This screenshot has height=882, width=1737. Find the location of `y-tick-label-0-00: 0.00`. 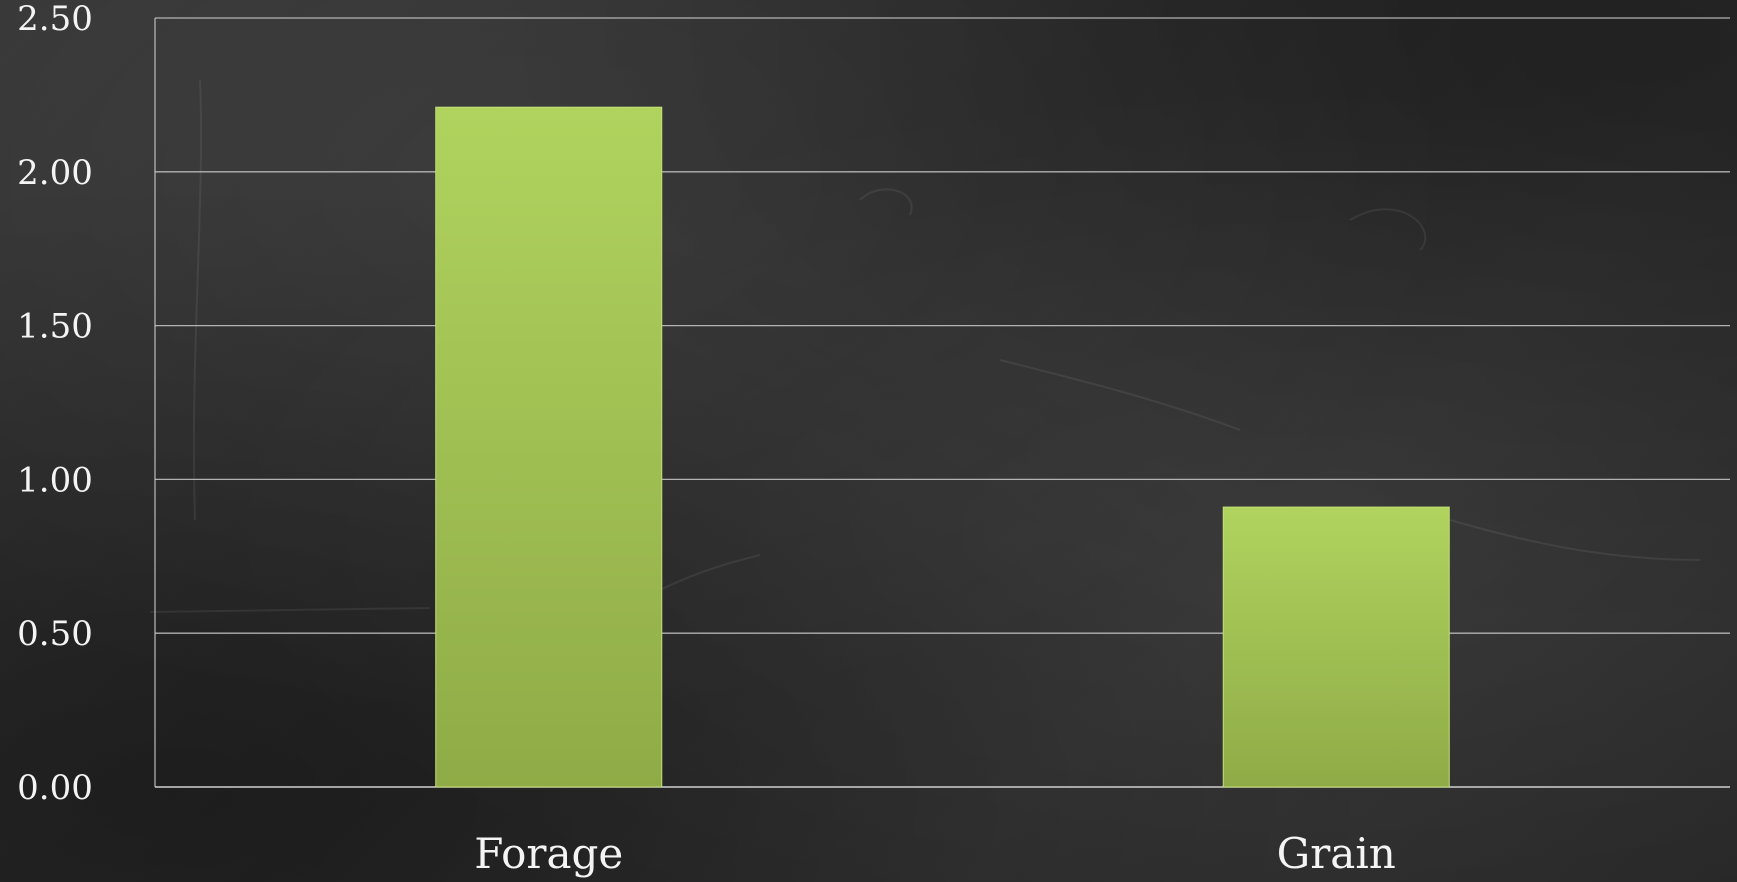

y-tick-label-0-00: 0.00 is located at coordinates (55, 788).